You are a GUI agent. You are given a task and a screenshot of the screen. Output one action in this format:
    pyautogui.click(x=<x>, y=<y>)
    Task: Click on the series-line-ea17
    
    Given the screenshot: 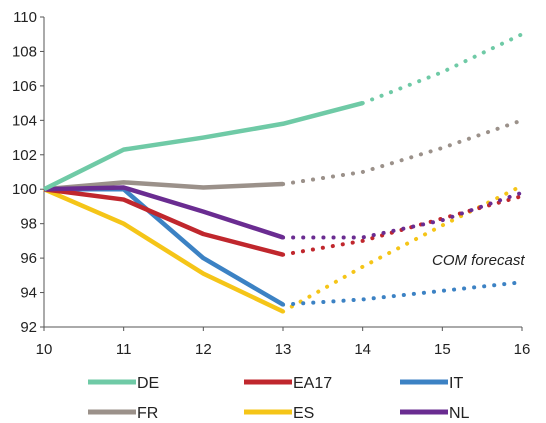 What is the action you would take?
    pyautogui.click(x=163, y=221)
    